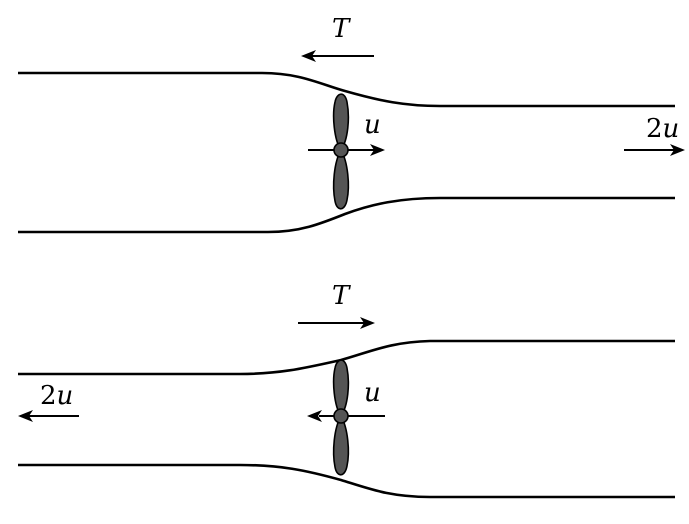  Describe the element at coordinates (372, 393) in the screenshot. I see `bottom-propeller-speed-label: u` at that location.